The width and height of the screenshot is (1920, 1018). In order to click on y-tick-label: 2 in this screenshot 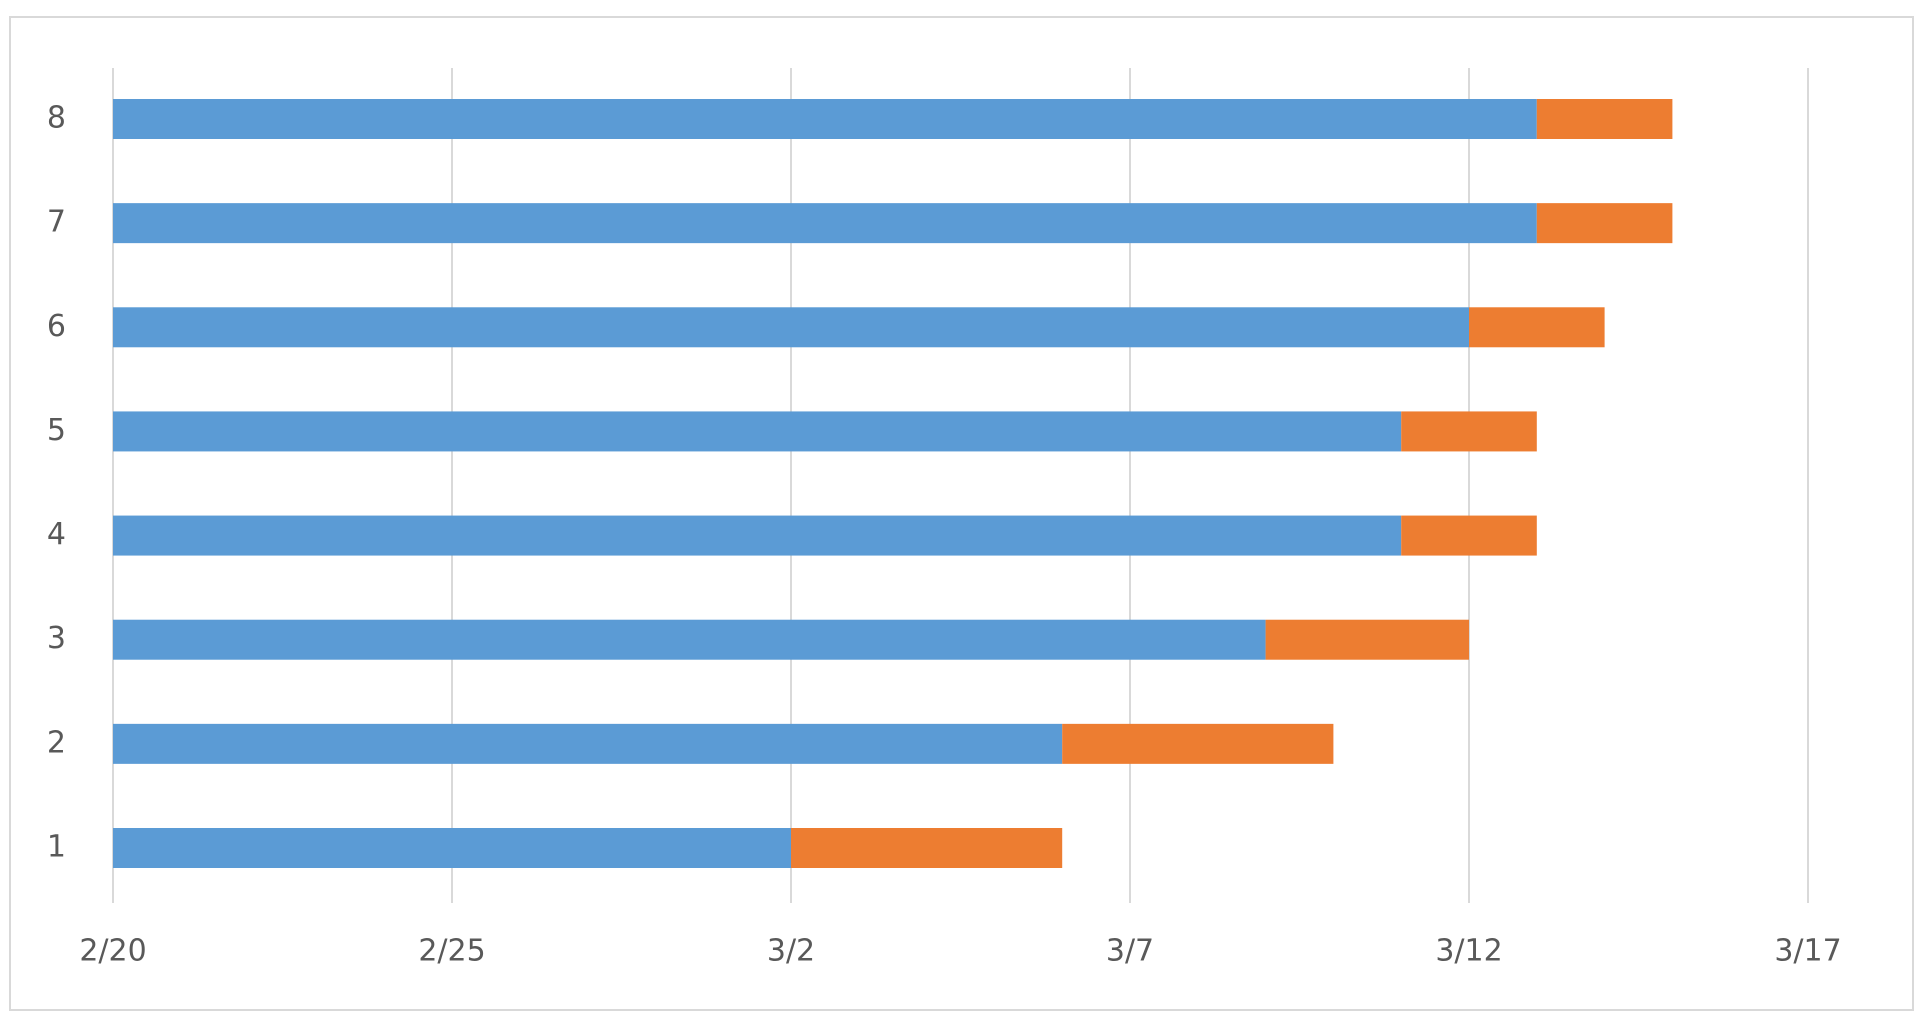, I will do `click(56, 742)`.